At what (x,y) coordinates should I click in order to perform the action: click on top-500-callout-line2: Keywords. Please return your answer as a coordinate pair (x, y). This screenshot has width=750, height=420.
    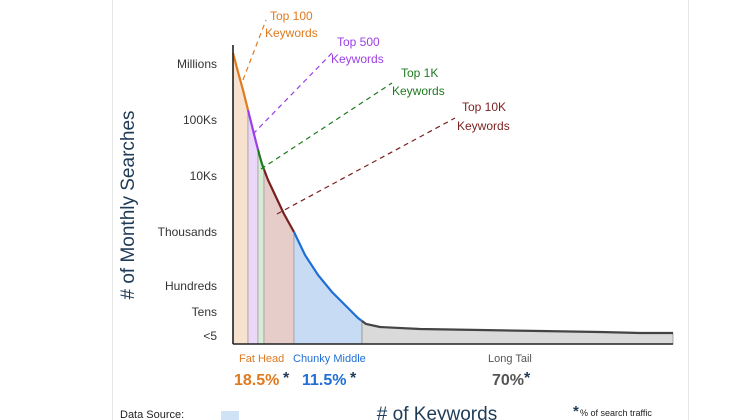
    Looking at the image, I should click on (357, 59).